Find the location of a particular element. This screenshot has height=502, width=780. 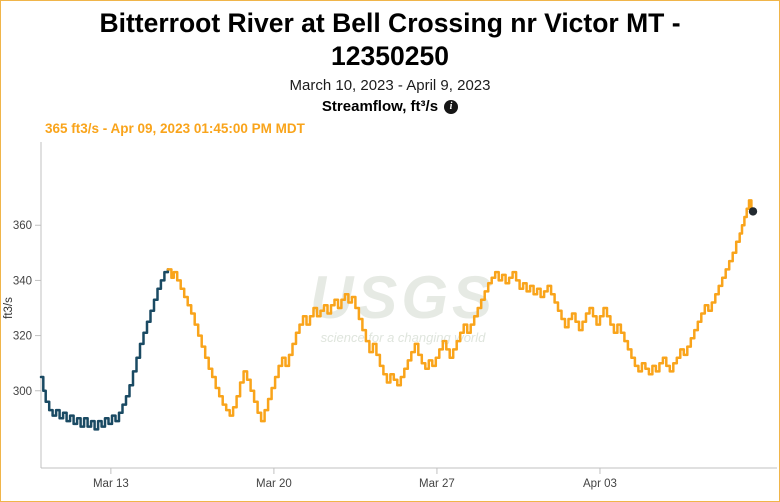

usgs-watermark-text: USGS is located at coordinates (403, 297).